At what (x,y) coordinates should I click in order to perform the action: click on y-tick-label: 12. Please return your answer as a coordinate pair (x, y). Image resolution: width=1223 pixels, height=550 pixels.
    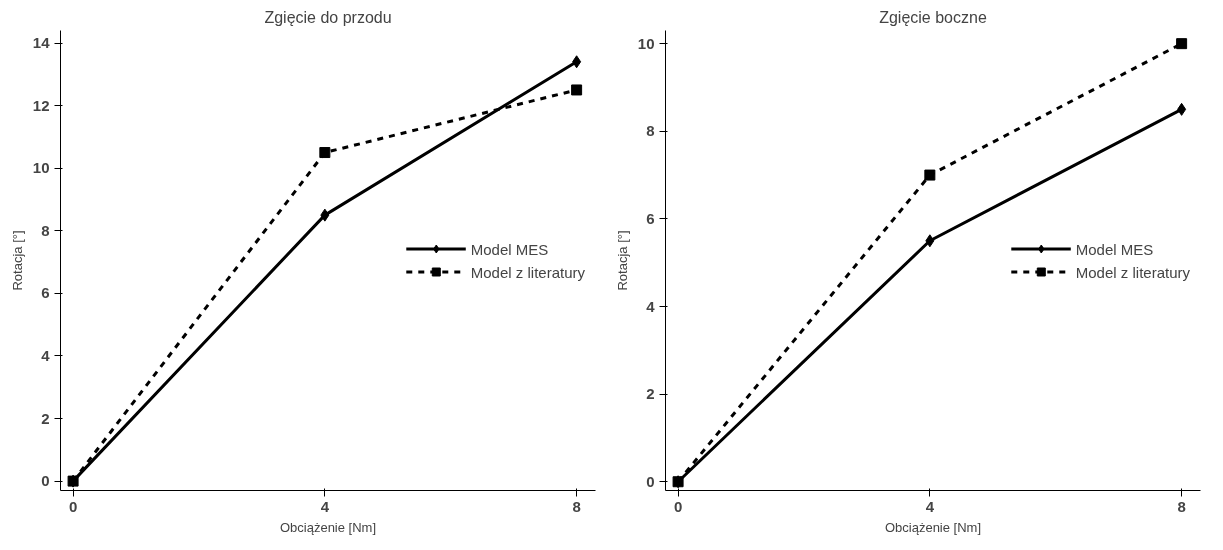
    Looking at the image, I should click on (41, 105).